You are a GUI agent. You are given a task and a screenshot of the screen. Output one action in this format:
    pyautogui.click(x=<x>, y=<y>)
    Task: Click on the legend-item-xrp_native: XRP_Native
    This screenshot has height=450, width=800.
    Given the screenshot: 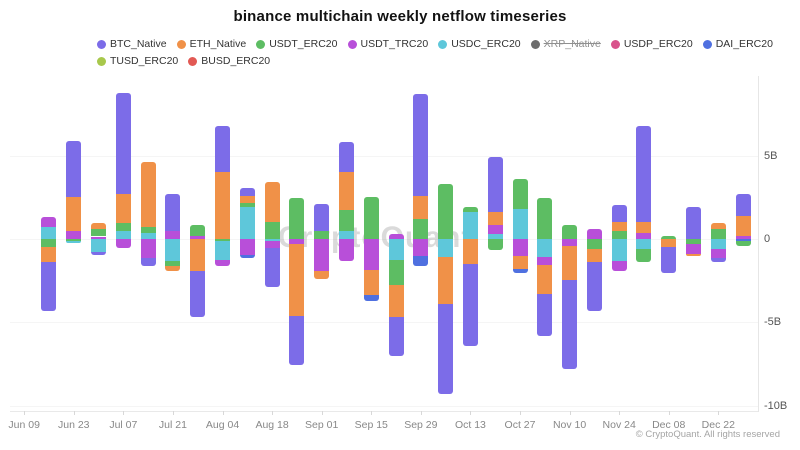 What is the action you would take?
    pyautogui.click(x=565, y=44)
    